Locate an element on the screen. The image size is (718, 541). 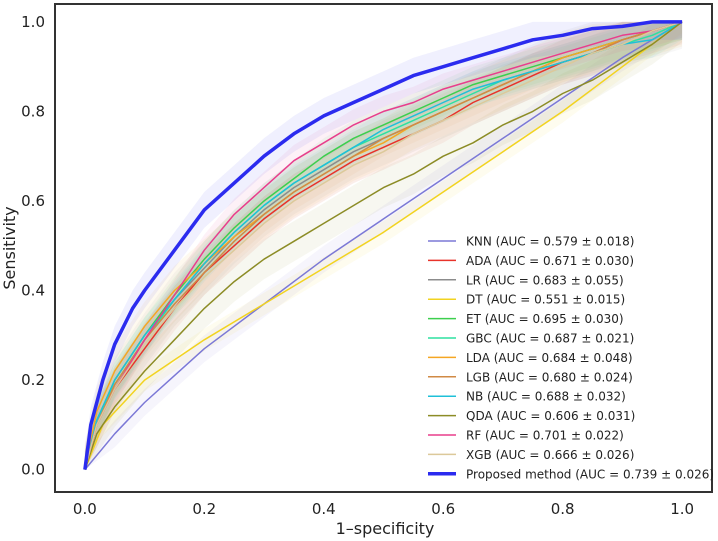
legend-entry: XGB (AUC = 0.666 ± 0.026) is located at coordinates (531, 455).